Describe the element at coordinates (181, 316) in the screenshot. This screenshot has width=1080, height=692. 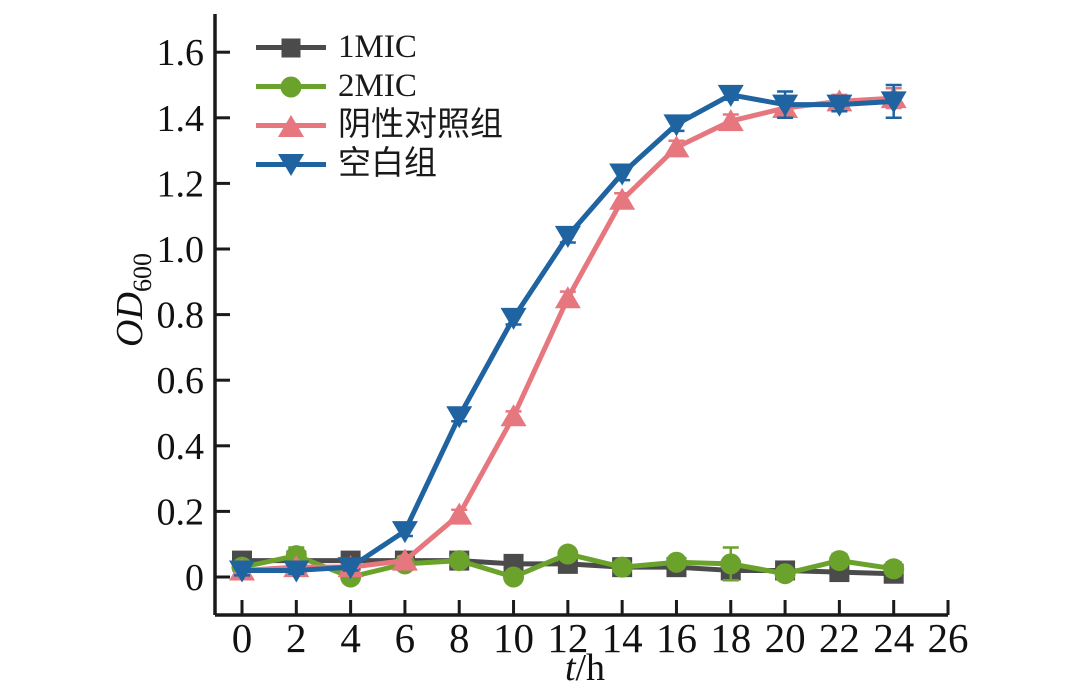
I see `y-tick-label: 0.8` at that location.